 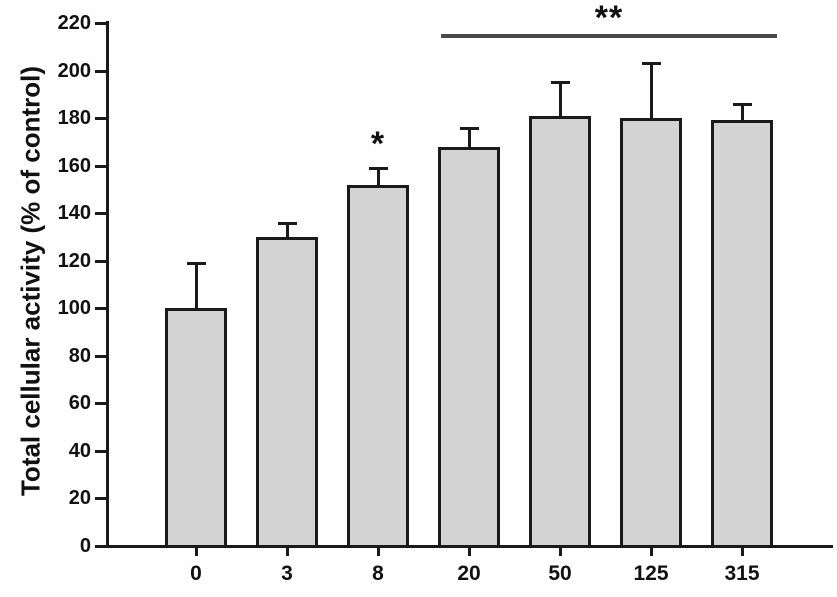 I want to click on y-tick-label: 140, so click(x=74, y=213).